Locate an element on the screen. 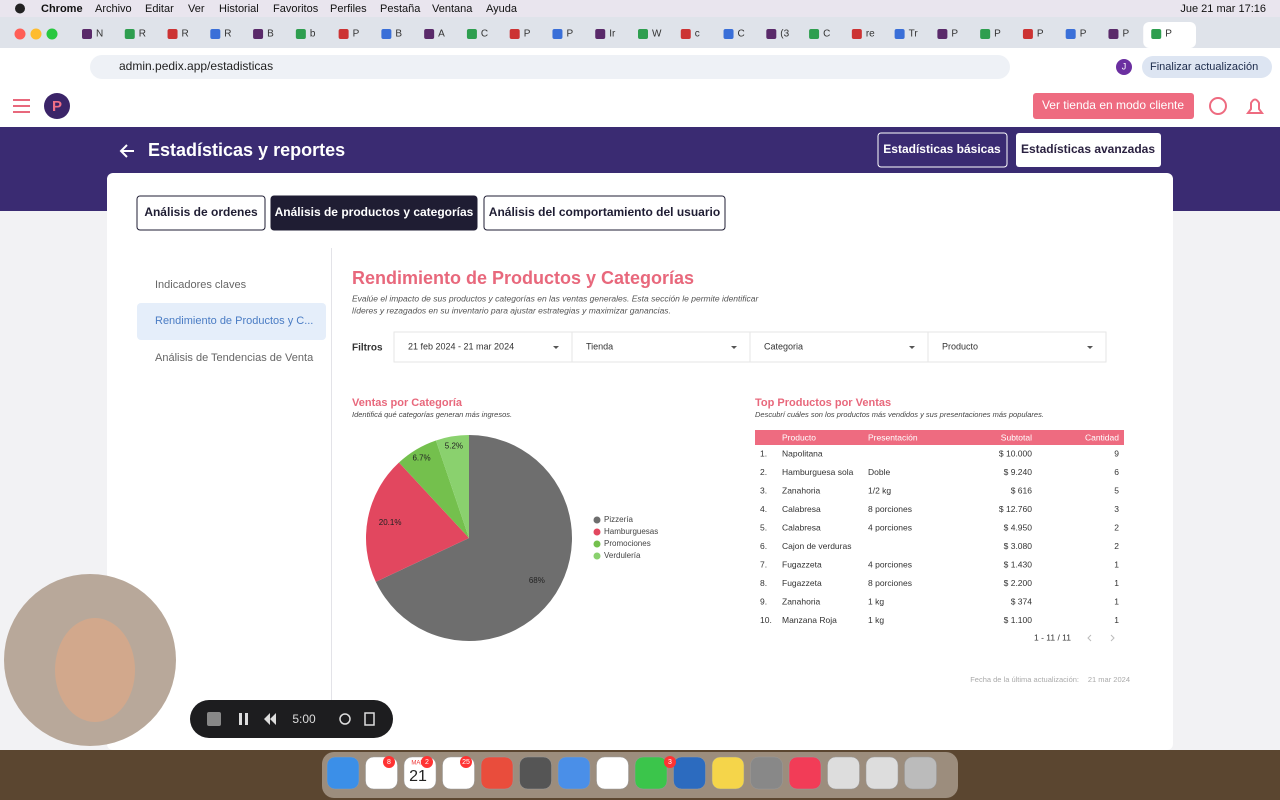 This screenshot has height=800, width=1280. settings-icon is located at coordinates (1218, 106).